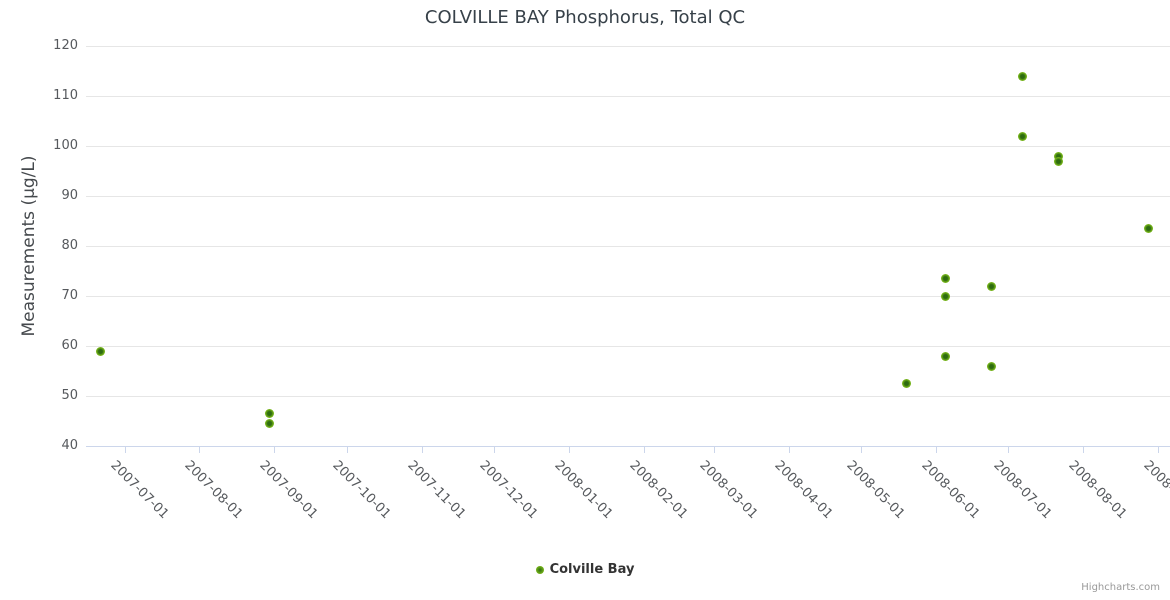  What do you see at coordinates (1097, 490) in the screenshot?
I see `x-tick-label: 2008-08-01` at bounding box center [1097, 490].